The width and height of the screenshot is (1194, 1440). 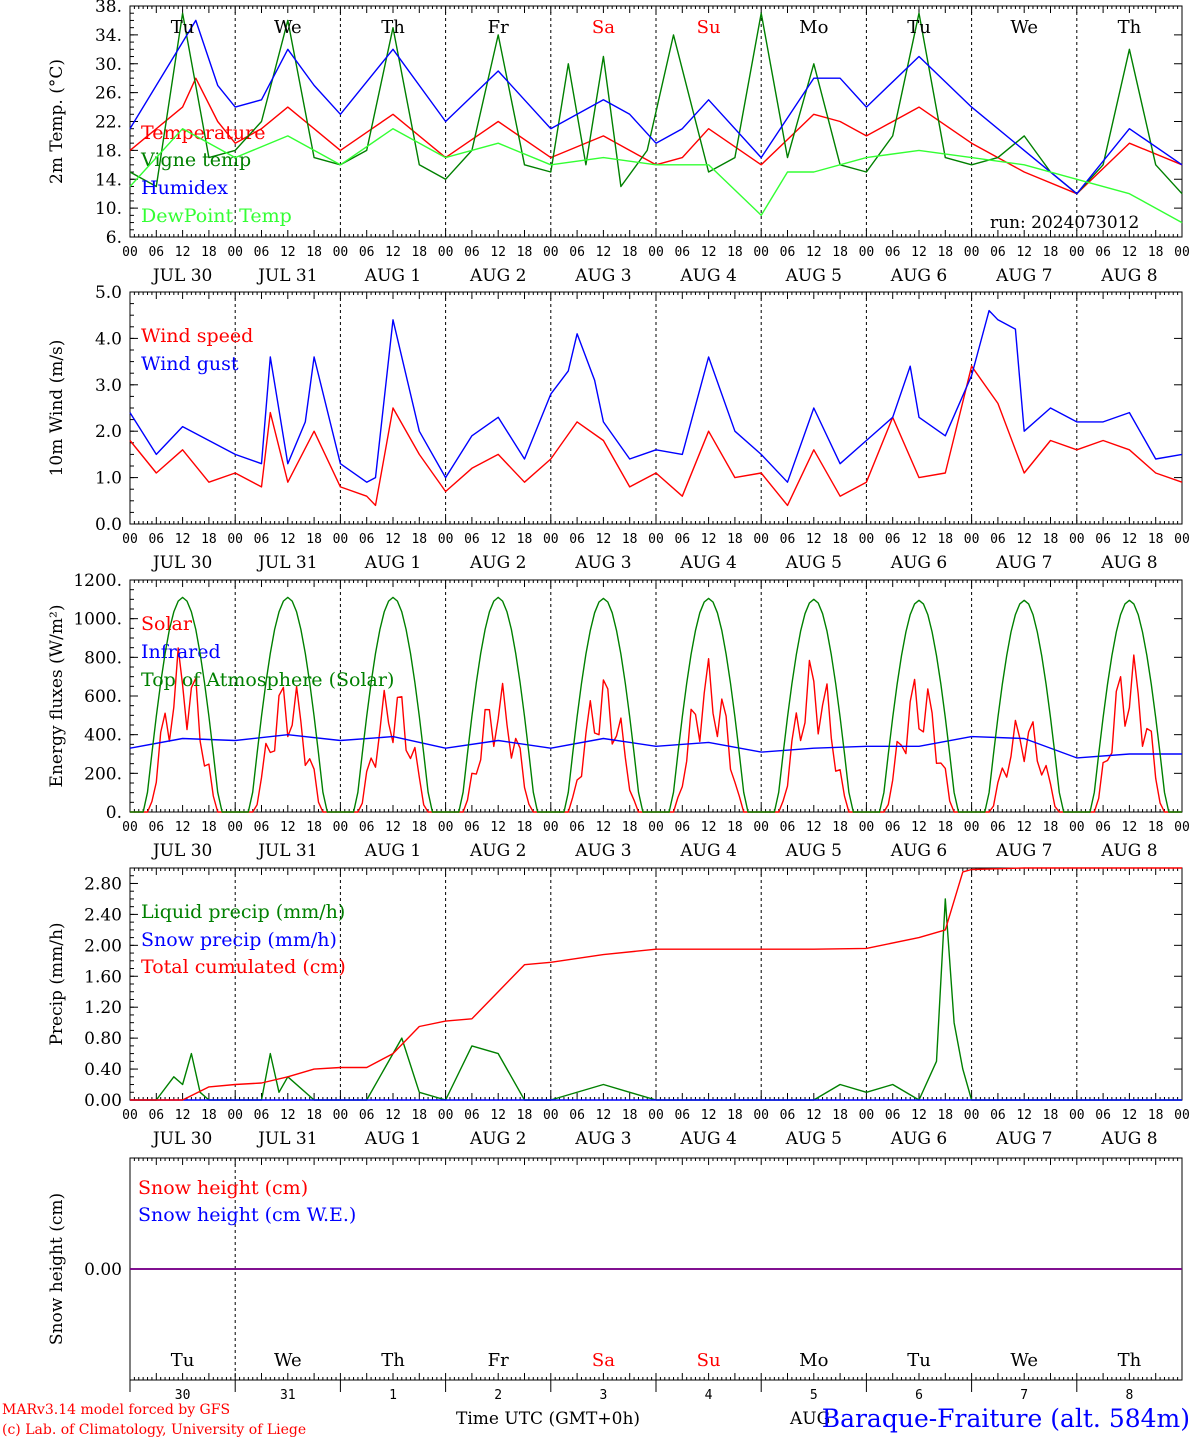 I want to click on date-label: AUG 5, so click(x=813, y=1139).